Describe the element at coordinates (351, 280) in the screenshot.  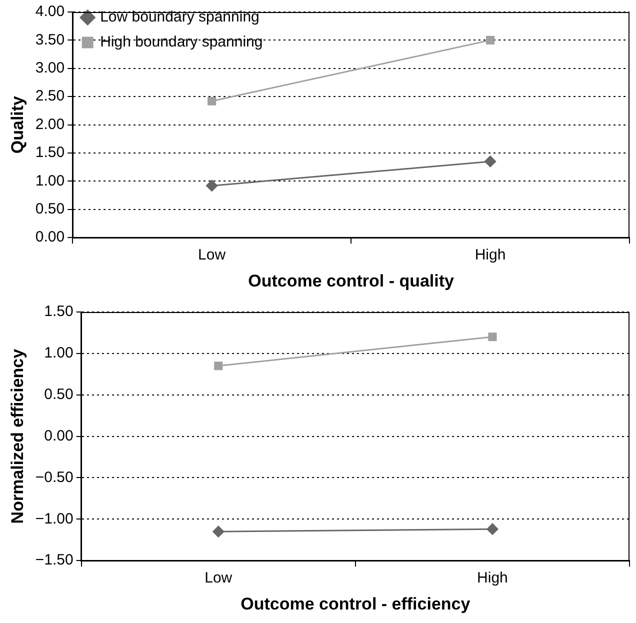
I see `x-axis-title: Outcome control - quality` at that location.